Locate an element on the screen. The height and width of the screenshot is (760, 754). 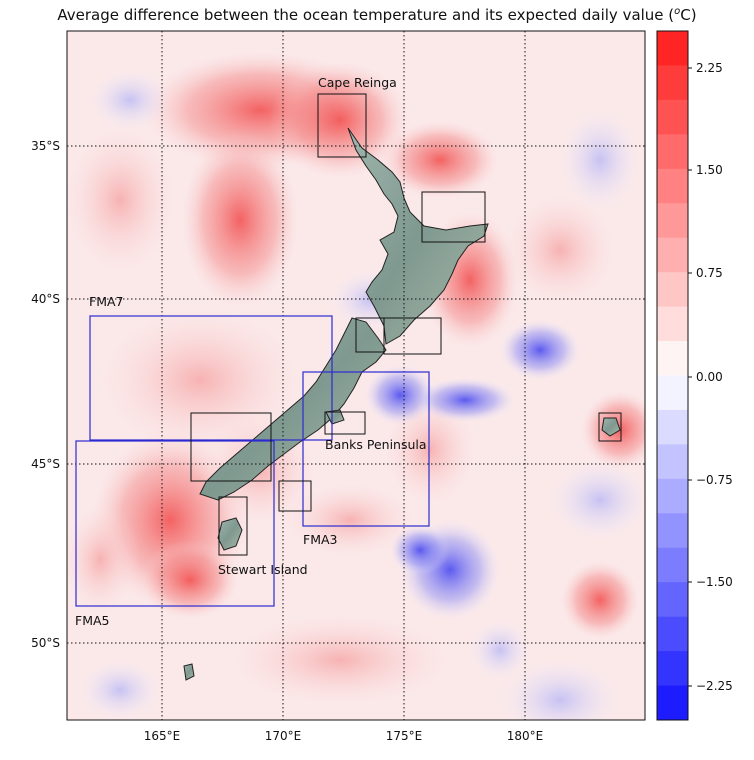
lon-tick: 170°E is located at coordinates (283, 736).